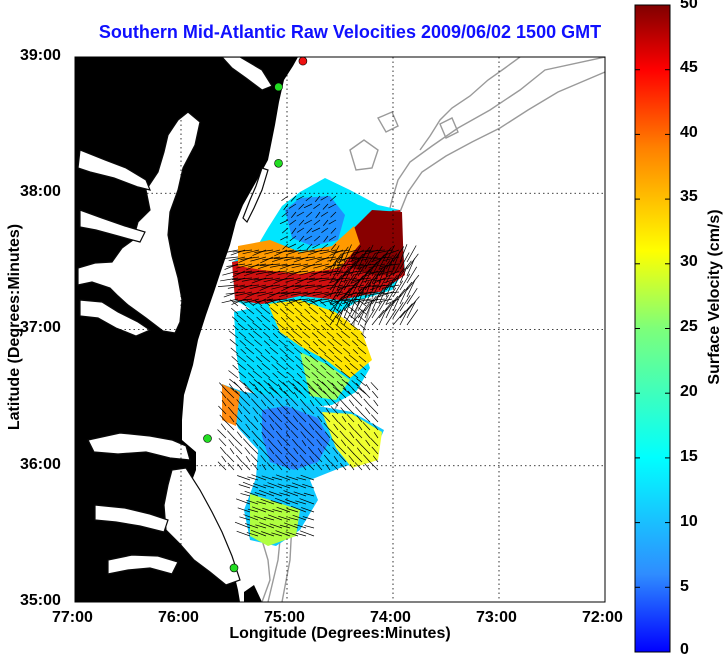 This screenshot has height=659, width=724. I want to click on y-tick-label: 35:00, so click(40, 600).